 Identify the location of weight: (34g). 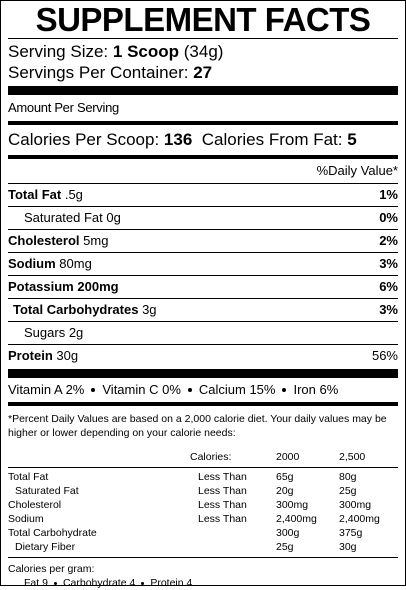
(203, 51).